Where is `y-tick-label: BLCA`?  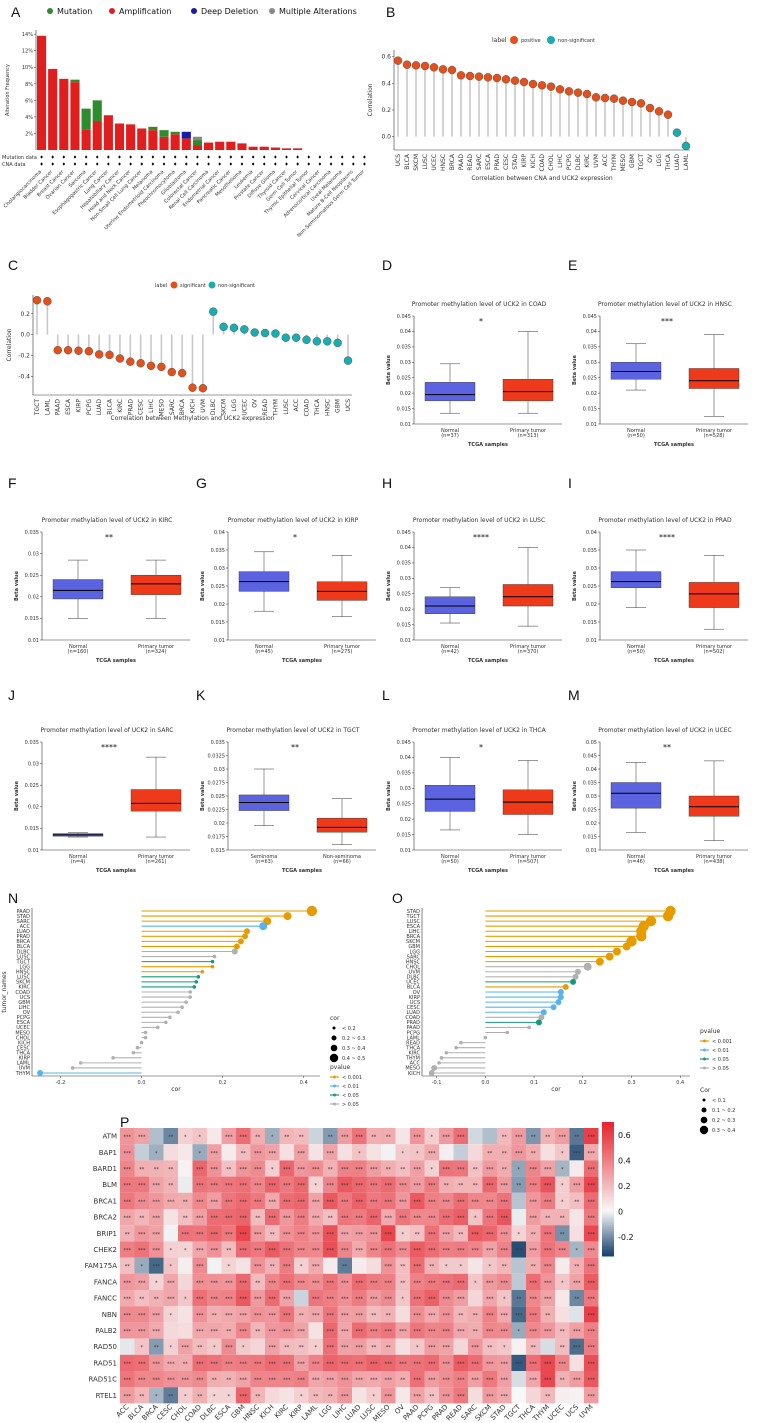 y-tick-label: BLCA is located at coordinates (414, 988).